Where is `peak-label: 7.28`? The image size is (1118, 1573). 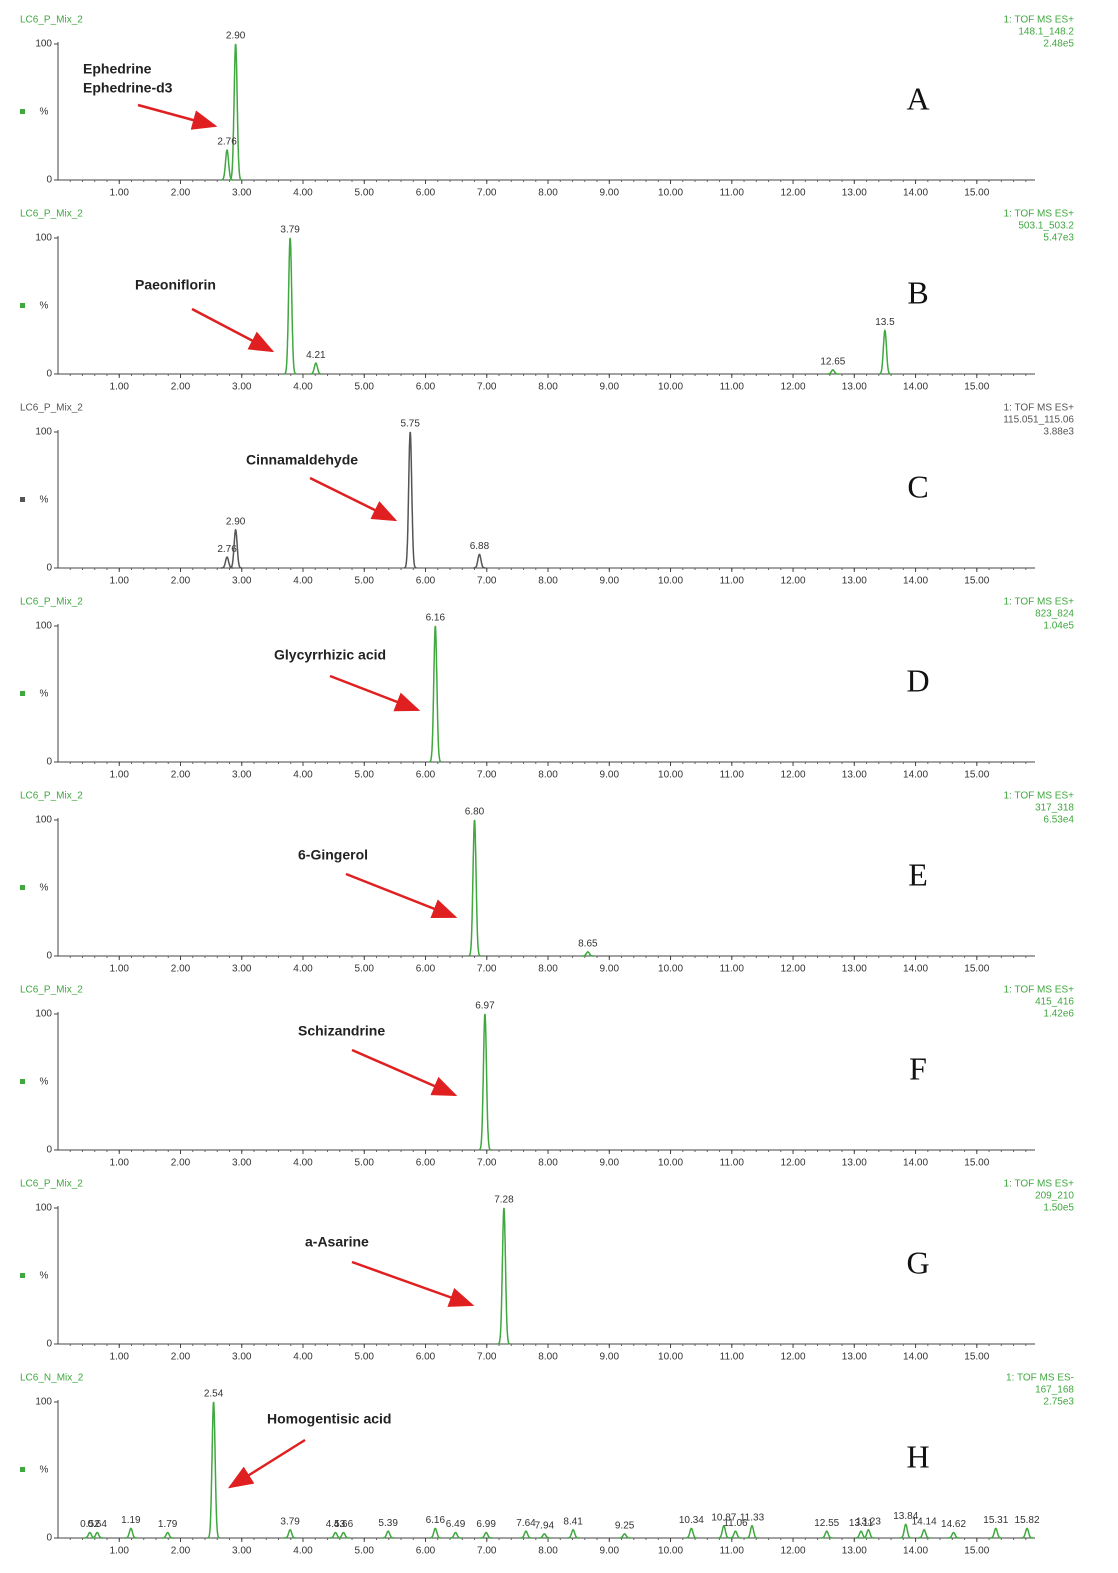 peak-label: 7.28 is located at coordinates (504, 1200).